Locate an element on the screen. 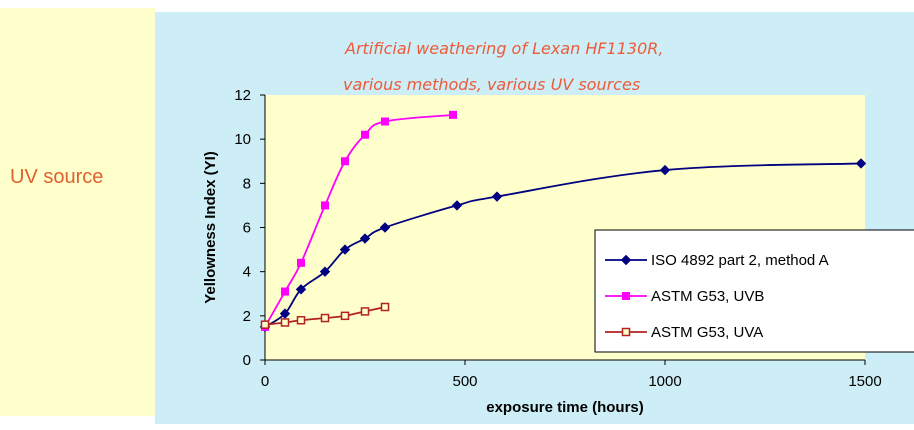  x-tick-label: 1500 is located at coordinates (864, 381).